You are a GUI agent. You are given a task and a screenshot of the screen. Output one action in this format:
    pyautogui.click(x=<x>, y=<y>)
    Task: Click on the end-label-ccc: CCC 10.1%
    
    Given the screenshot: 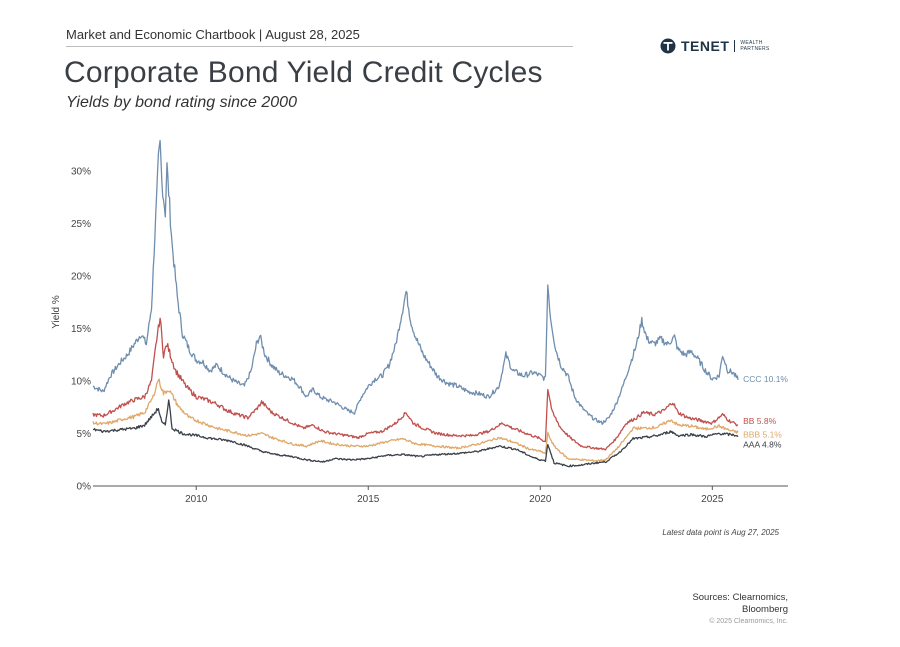 What is the action you would take?
    pyautogui.click(x=765, y=379)
    